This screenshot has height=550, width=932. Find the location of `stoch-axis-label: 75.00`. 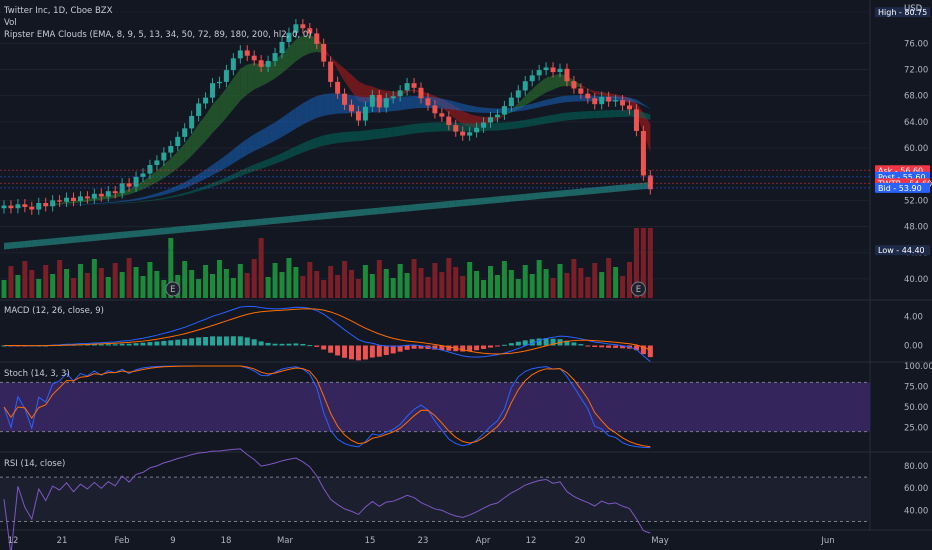

stoch-axis-label: 75.00 is located at coordinates (916, 388).